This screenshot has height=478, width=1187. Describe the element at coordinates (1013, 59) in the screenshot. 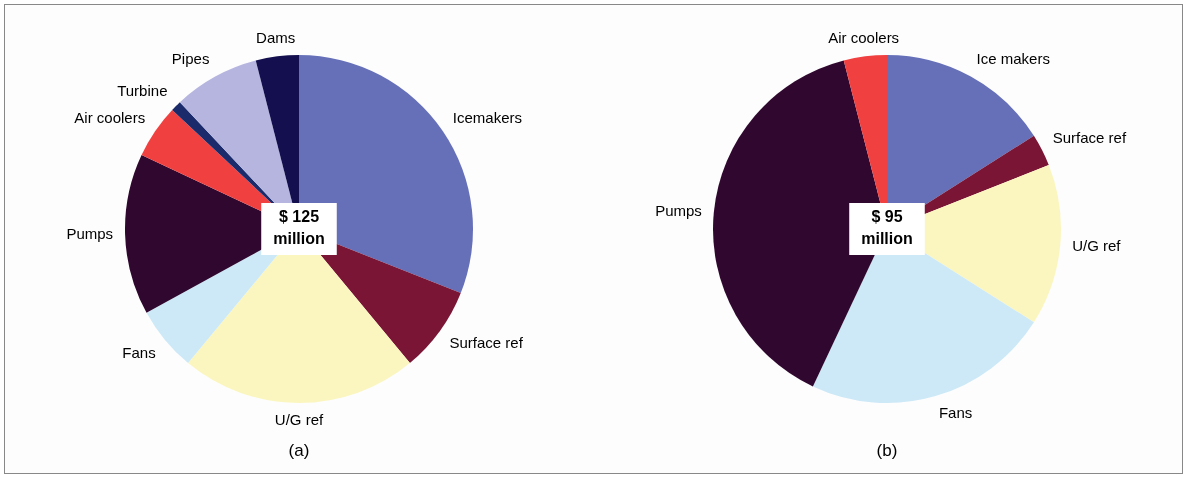

I see `slice-label: Ice makers` at that location.